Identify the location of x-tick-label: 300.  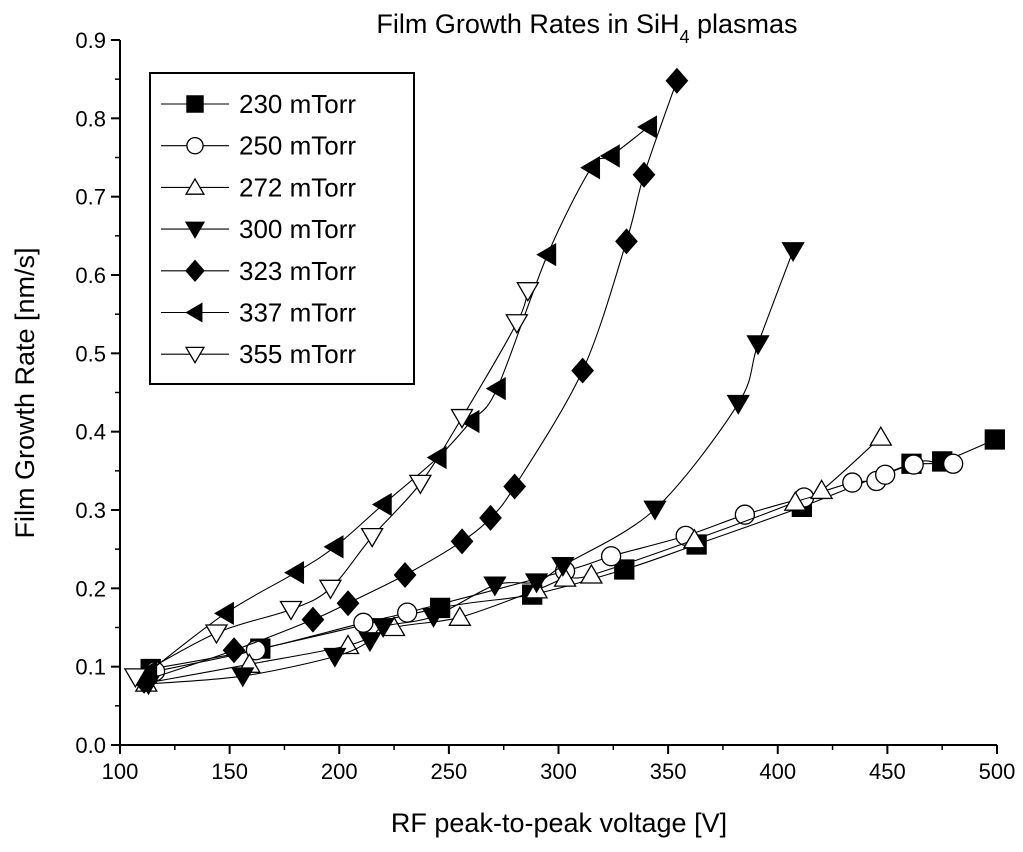
(558, 771).